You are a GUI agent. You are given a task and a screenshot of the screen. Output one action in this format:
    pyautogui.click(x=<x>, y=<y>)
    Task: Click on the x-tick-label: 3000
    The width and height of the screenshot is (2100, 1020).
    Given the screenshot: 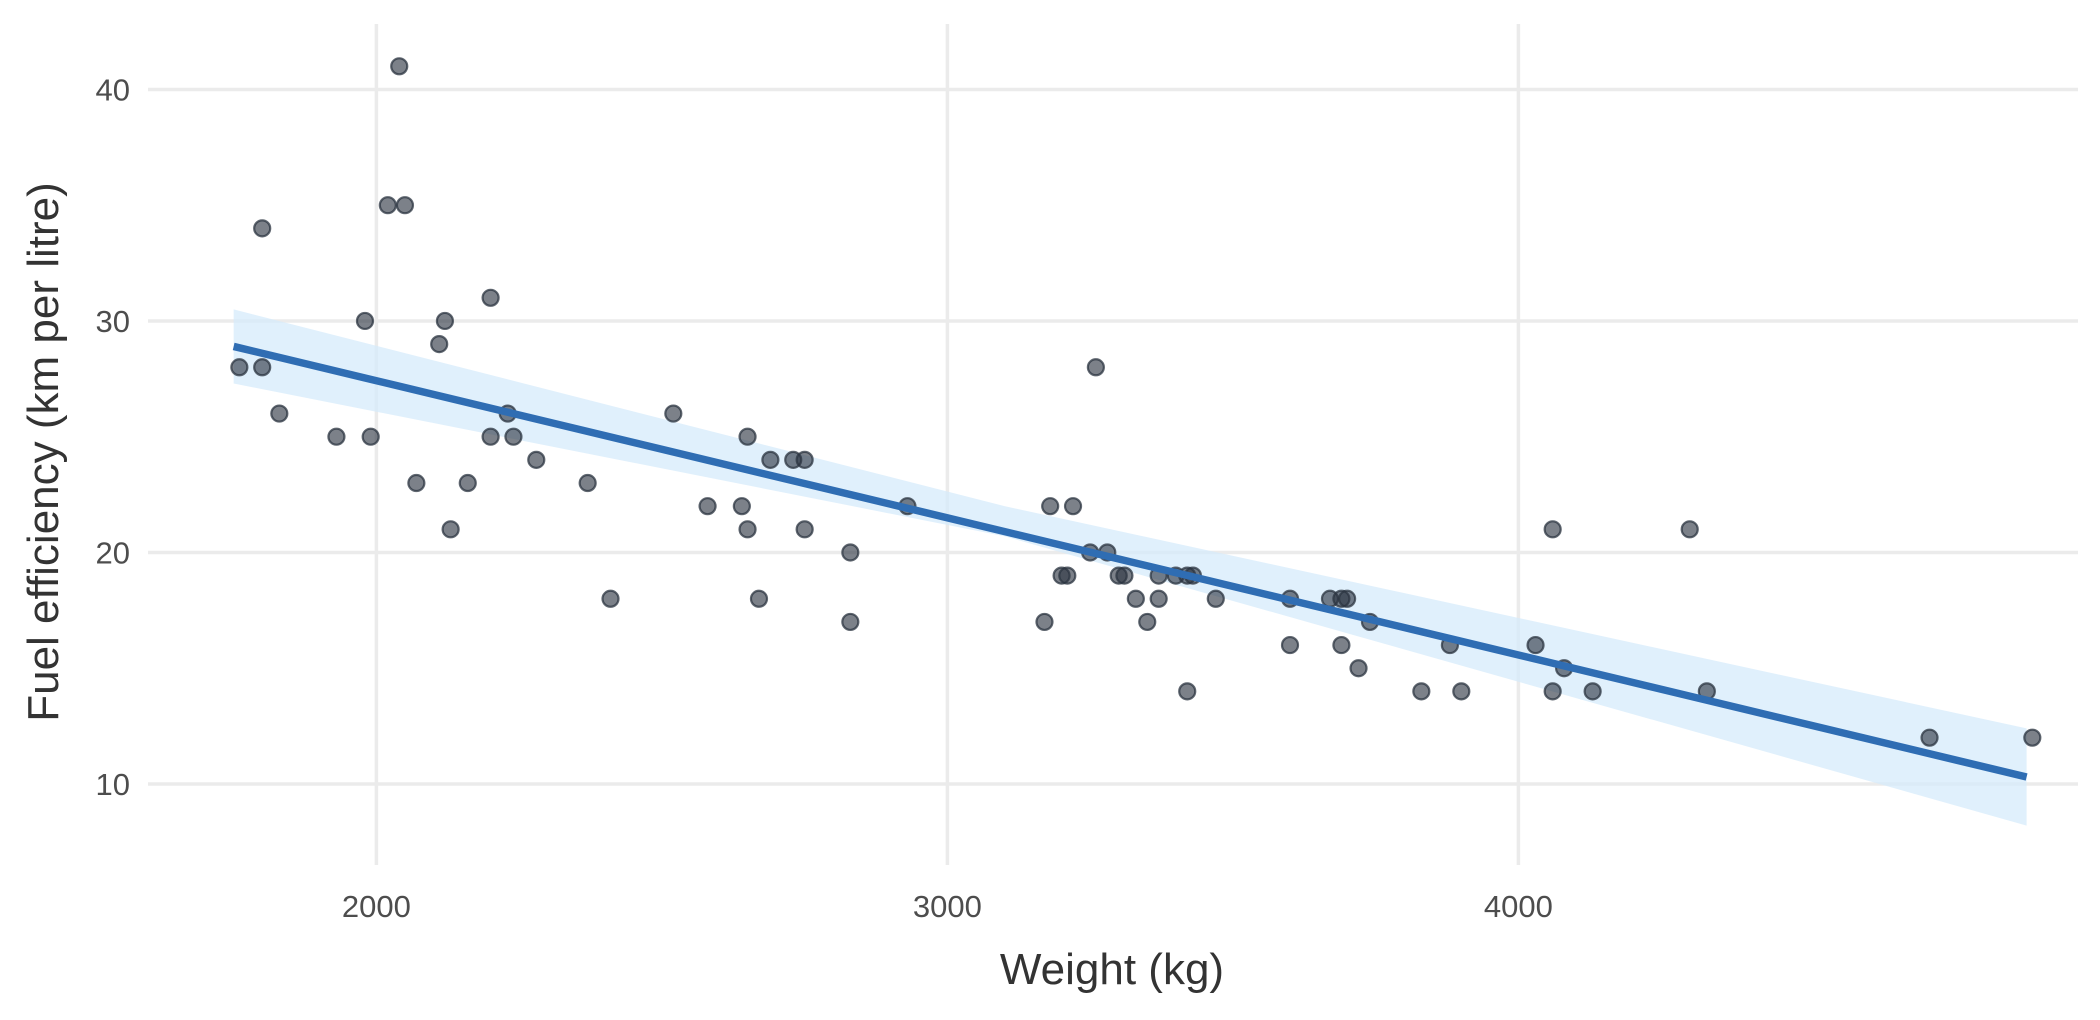 What is the action you would take?
    pyautogui.click(x=947, y=906)
    